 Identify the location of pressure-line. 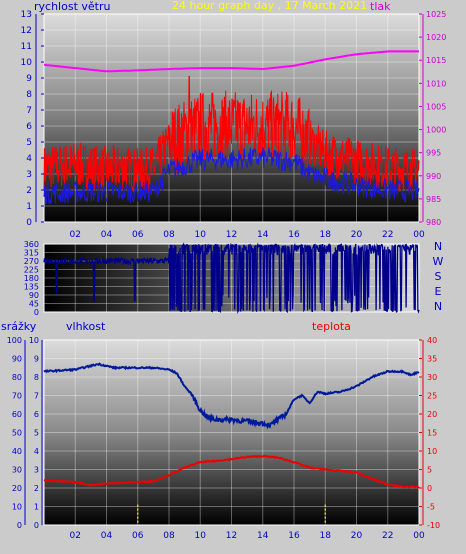
(231, 61).